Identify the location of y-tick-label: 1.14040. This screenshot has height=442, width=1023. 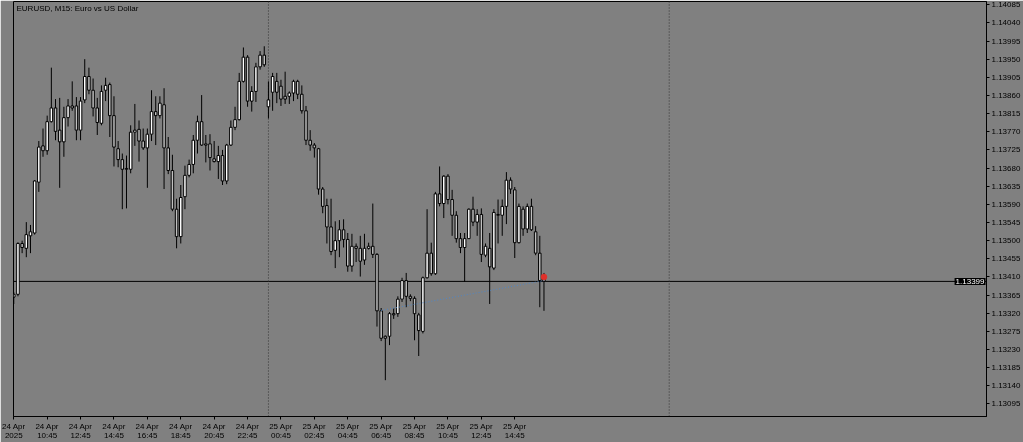
(1006, 23).